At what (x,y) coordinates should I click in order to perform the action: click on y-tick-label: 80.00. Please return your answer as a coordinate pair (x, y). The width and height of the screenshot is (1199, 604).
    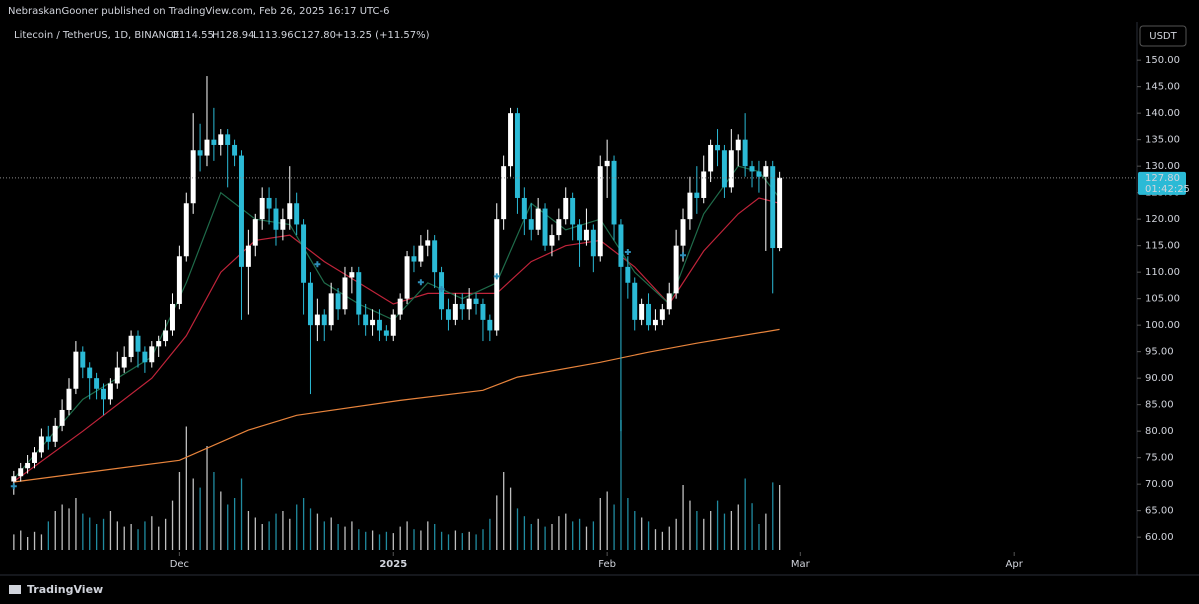
    Looking at the image, I should click on (1159, 431).